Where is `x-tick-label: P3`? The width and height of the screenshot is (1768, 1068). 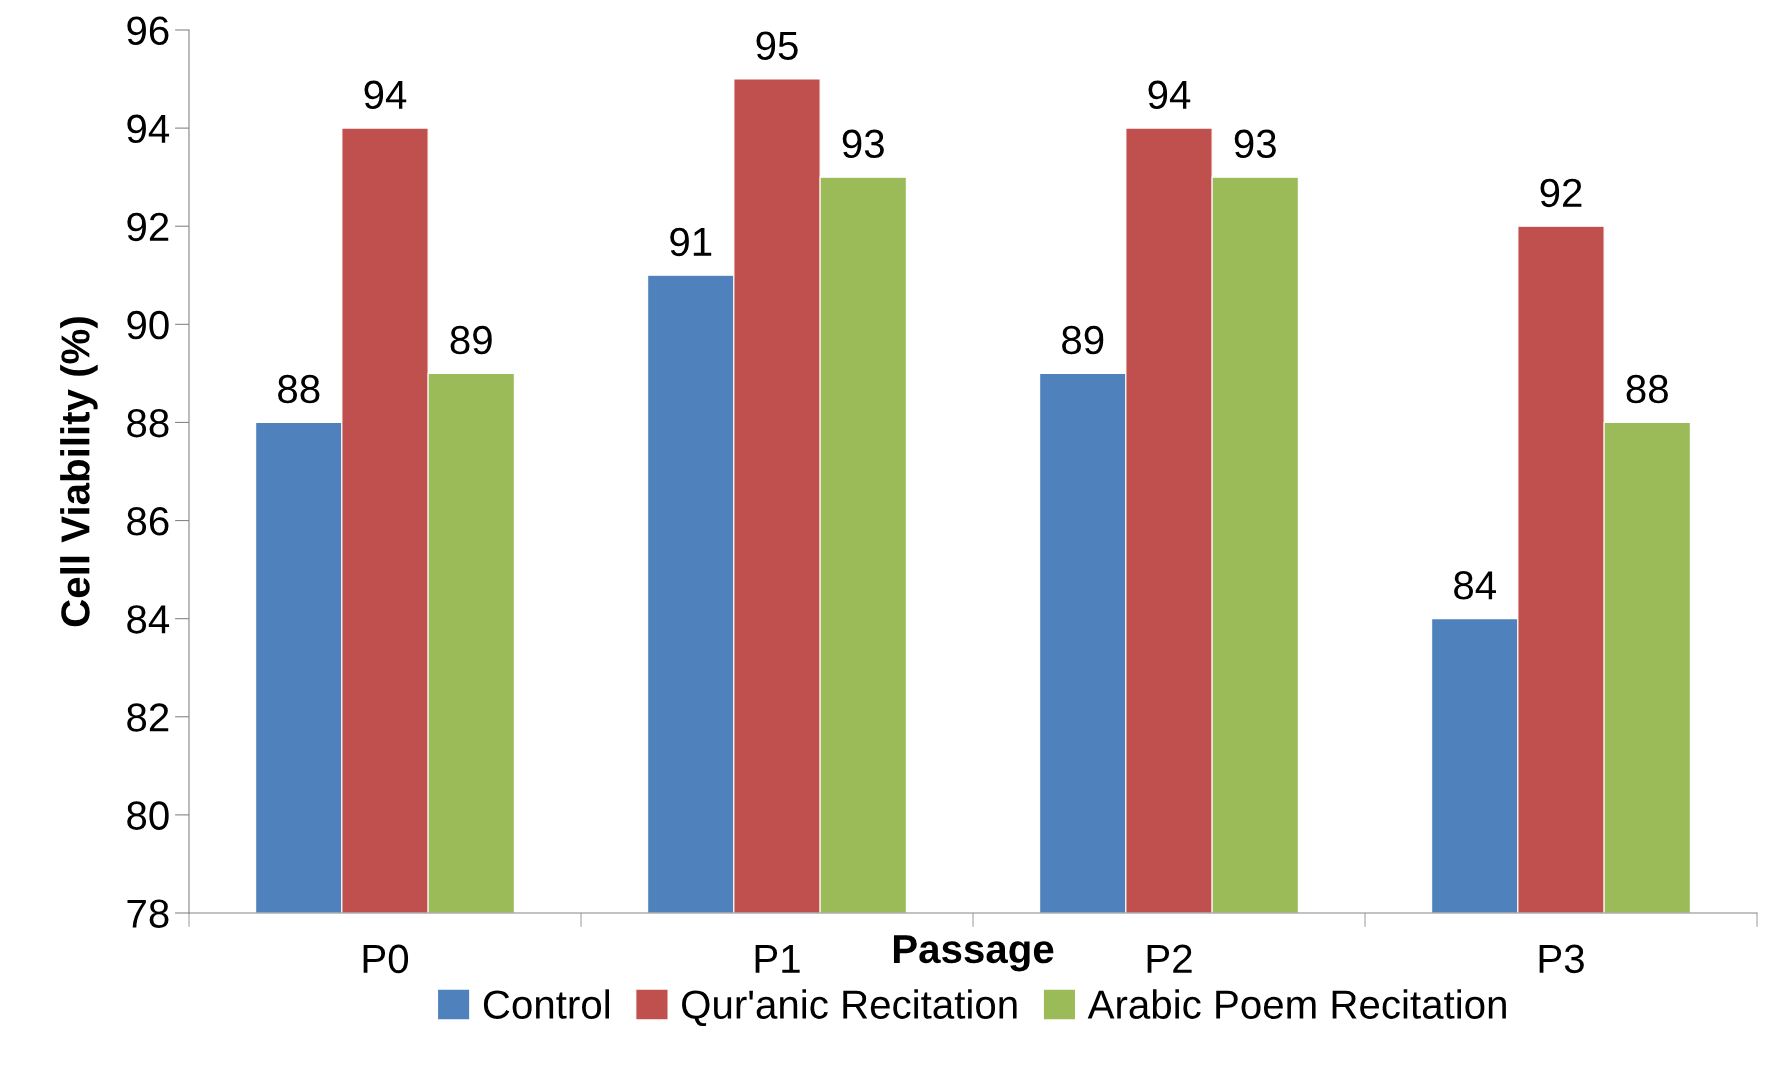
x-tick-label: P3 is located at coordinates (1561, 959).